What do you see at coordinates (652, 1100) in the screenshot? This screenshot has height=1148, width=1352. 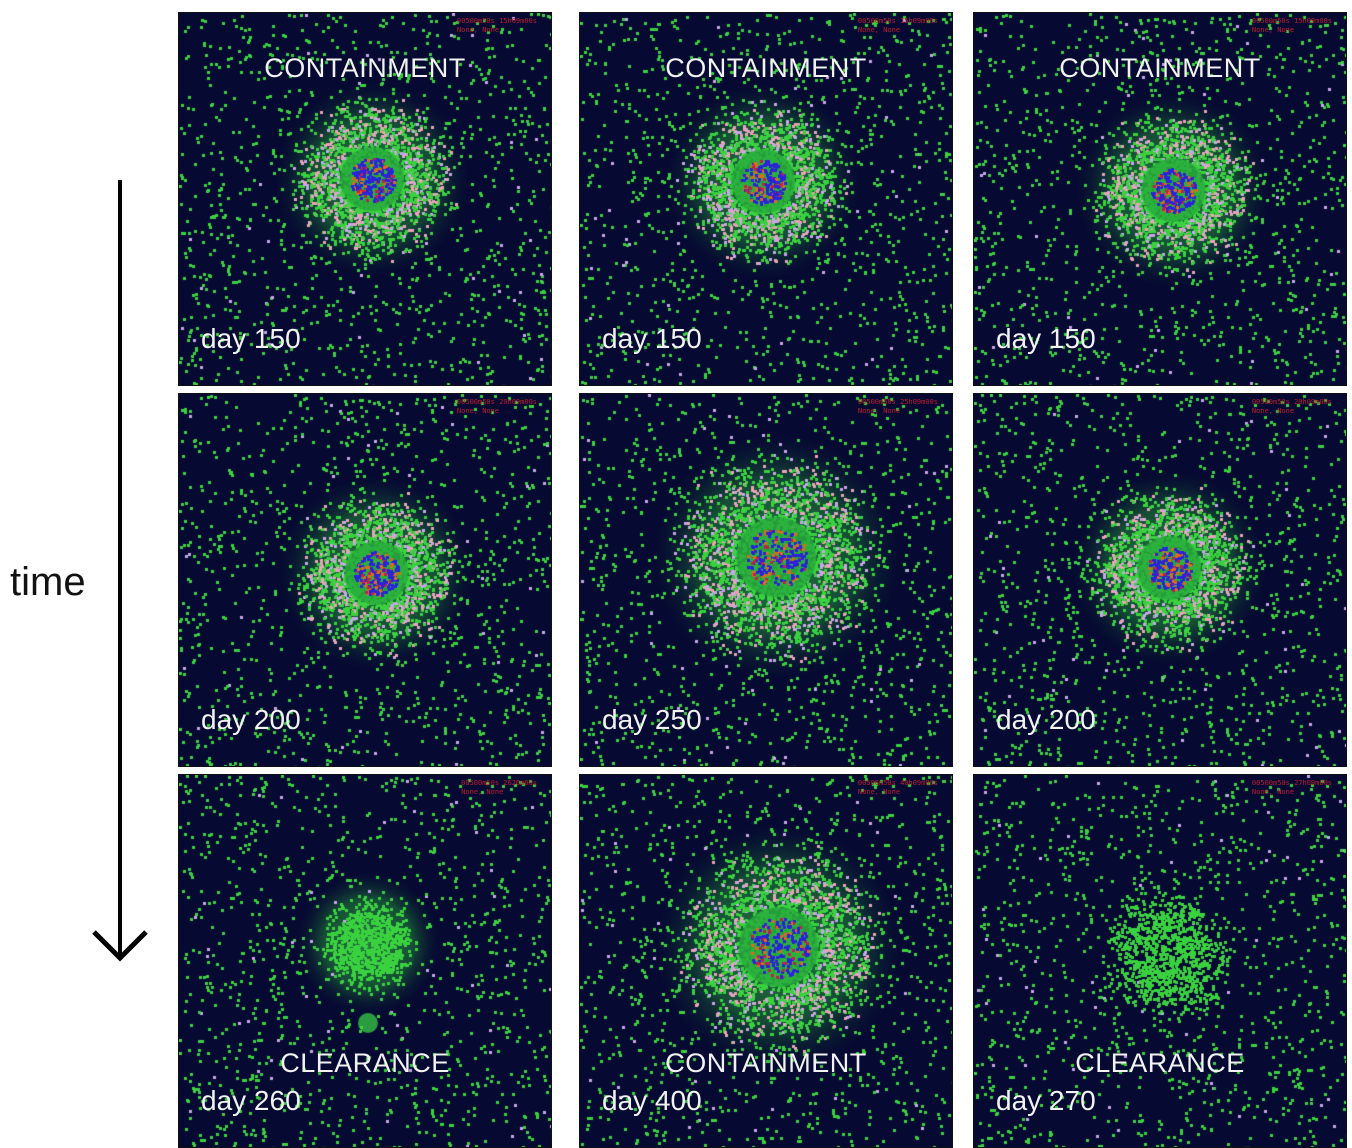 I see `day-label: day 400` at bounding box center [652, 1100].